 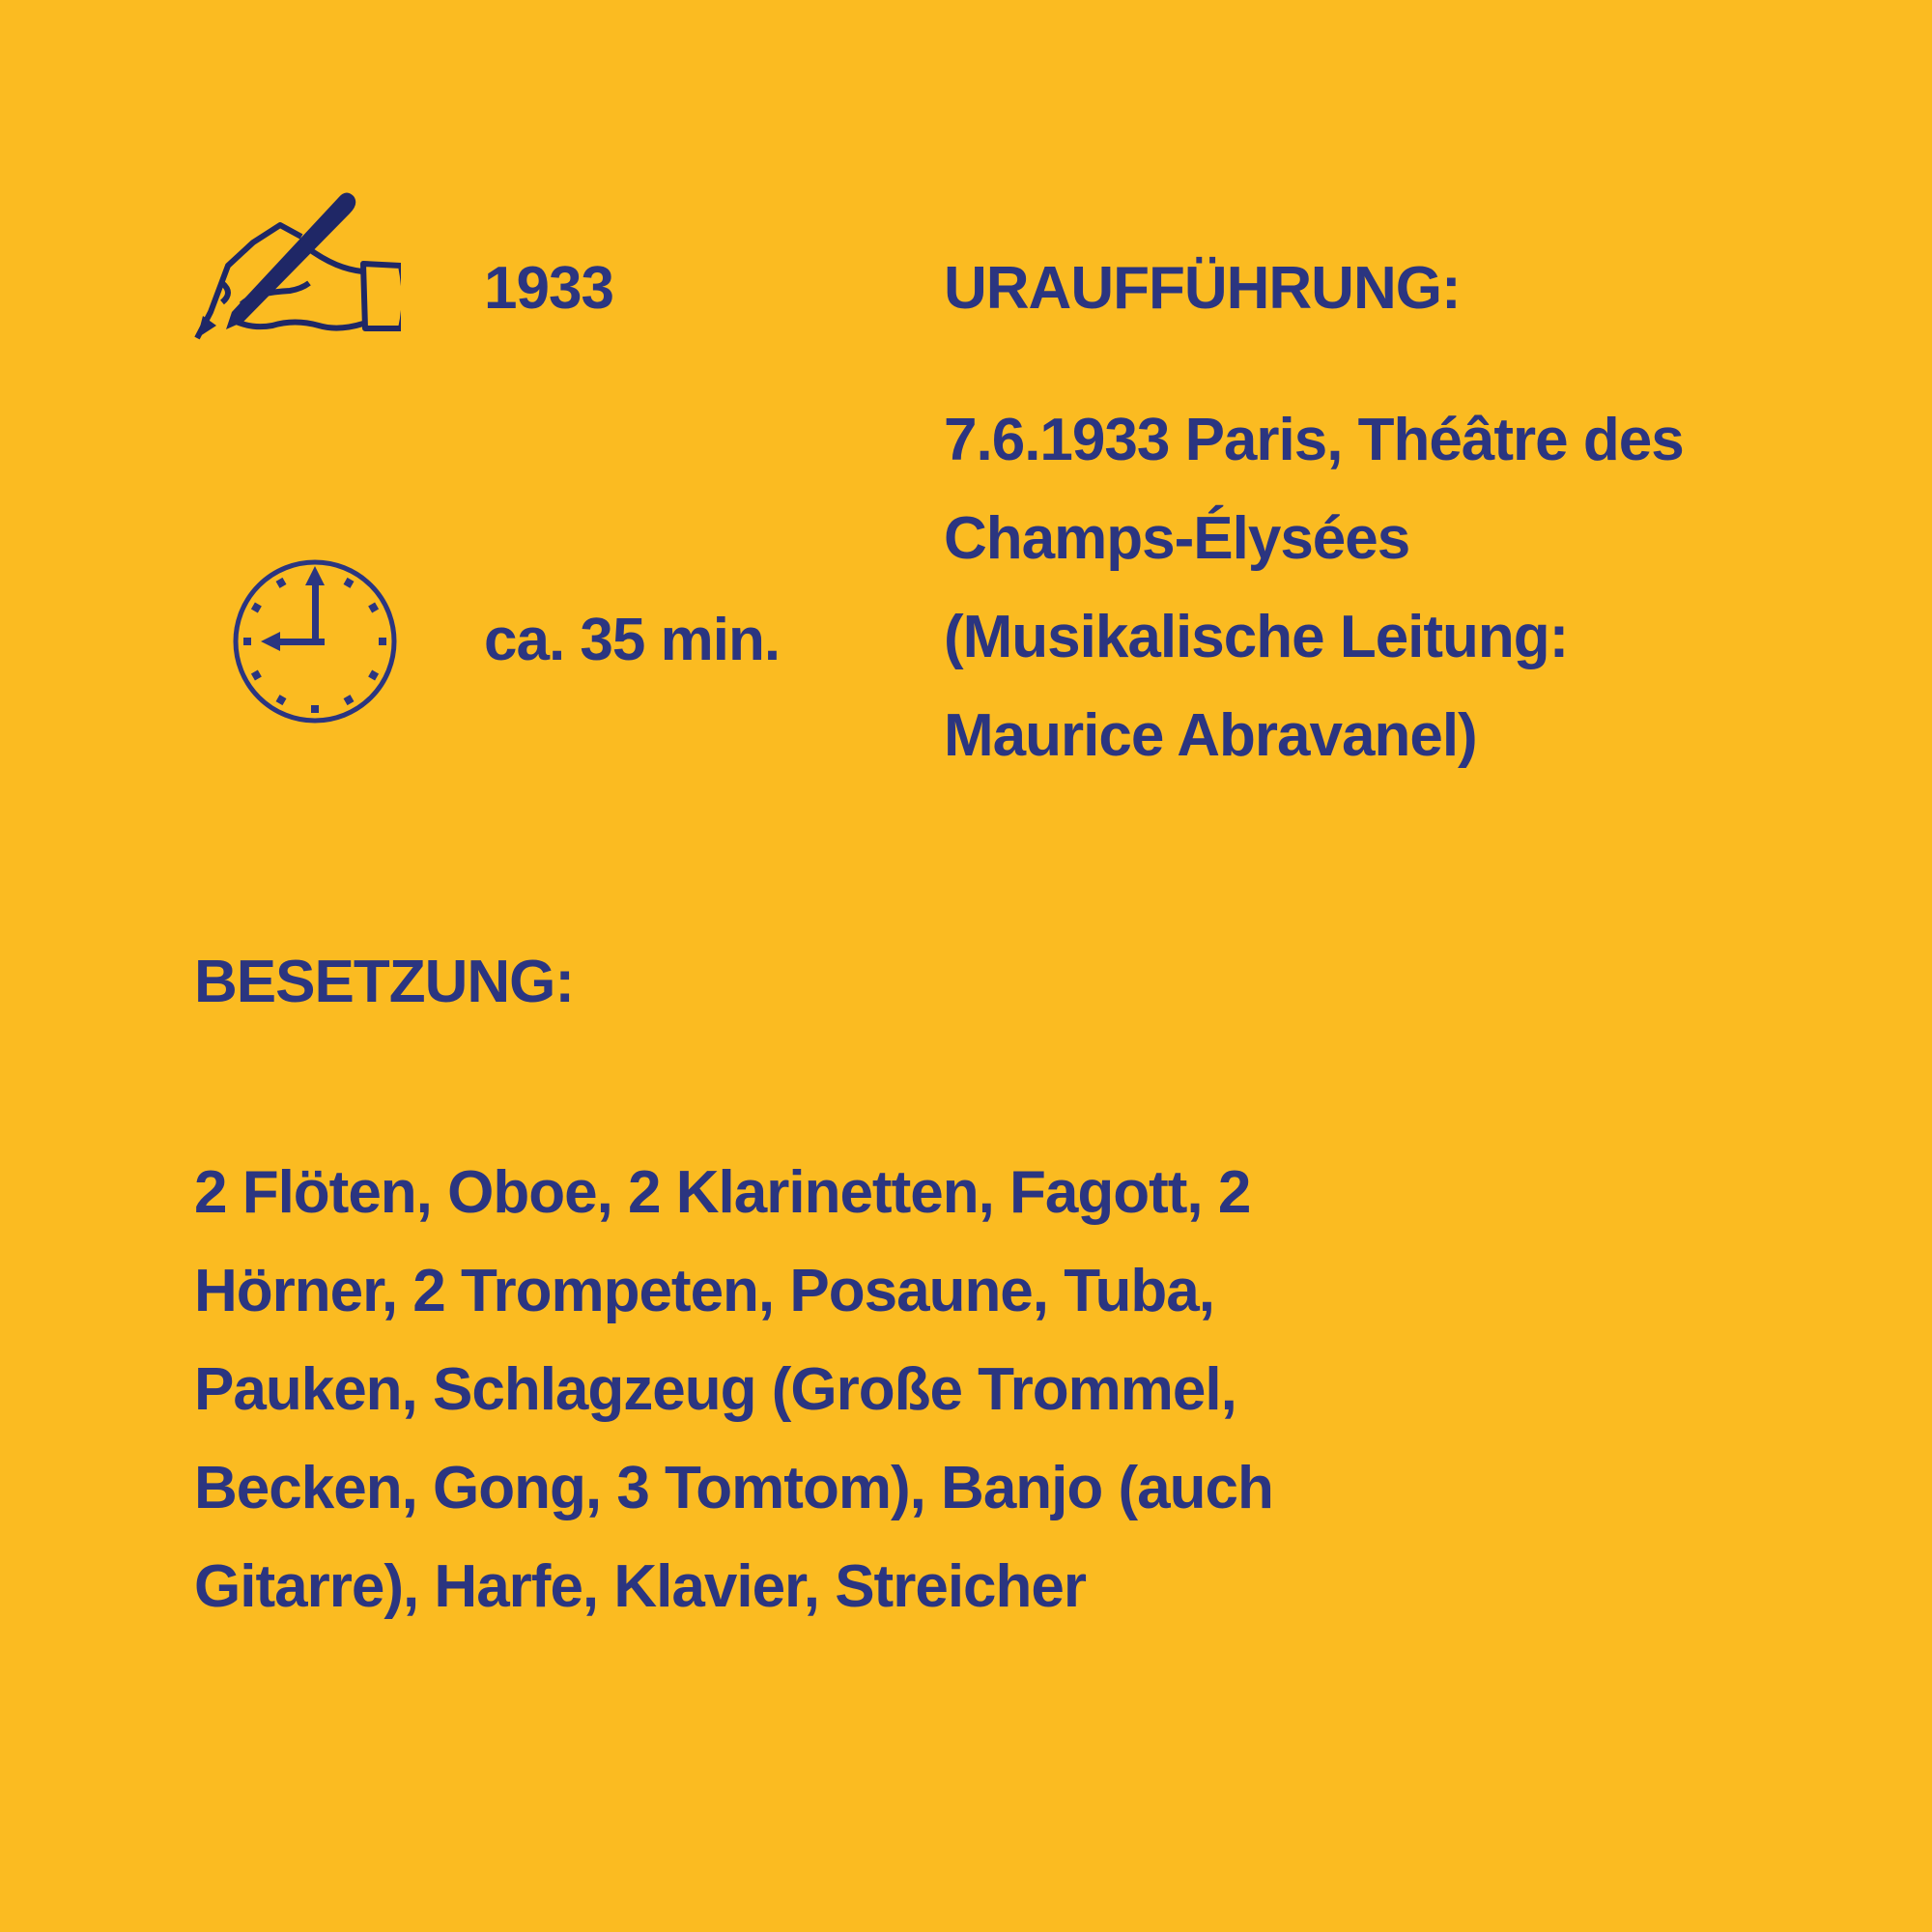 What do you see at coordinates (549, 288) in the screenshot?
I see `composition-year: 1933` at bounding box center [549, 288].